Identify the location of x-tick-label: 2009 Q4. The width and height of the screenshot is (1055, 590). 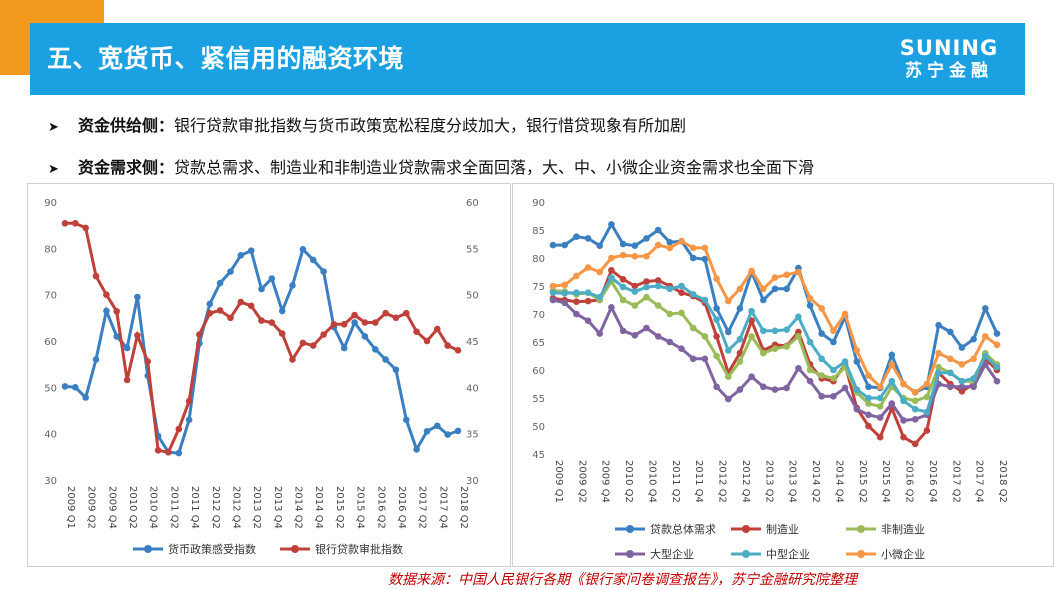
(605, 481).